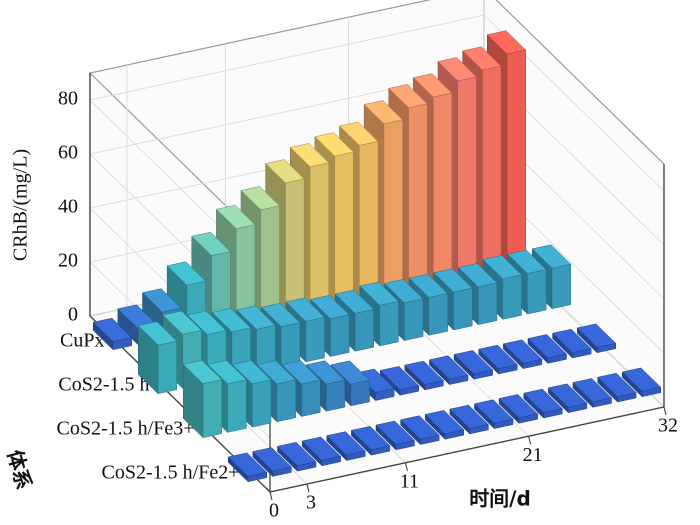 The height and width of the screenshot is (525, 700). What do you see at coordinates (68, 207) in the screenshot?
I see `y-tick-label: 40` at bounding box center [68, 207].